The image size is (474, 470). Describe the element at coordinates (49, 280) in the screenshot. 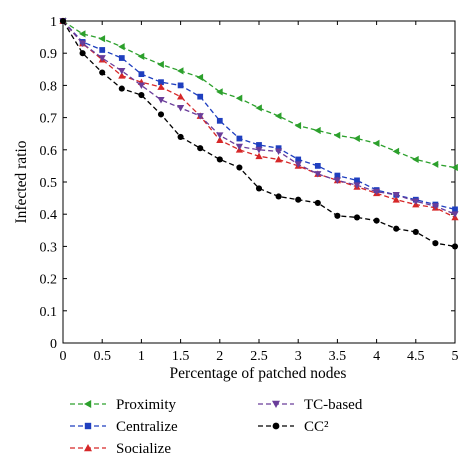

I see `y-tick-label: 0.2` at that location.